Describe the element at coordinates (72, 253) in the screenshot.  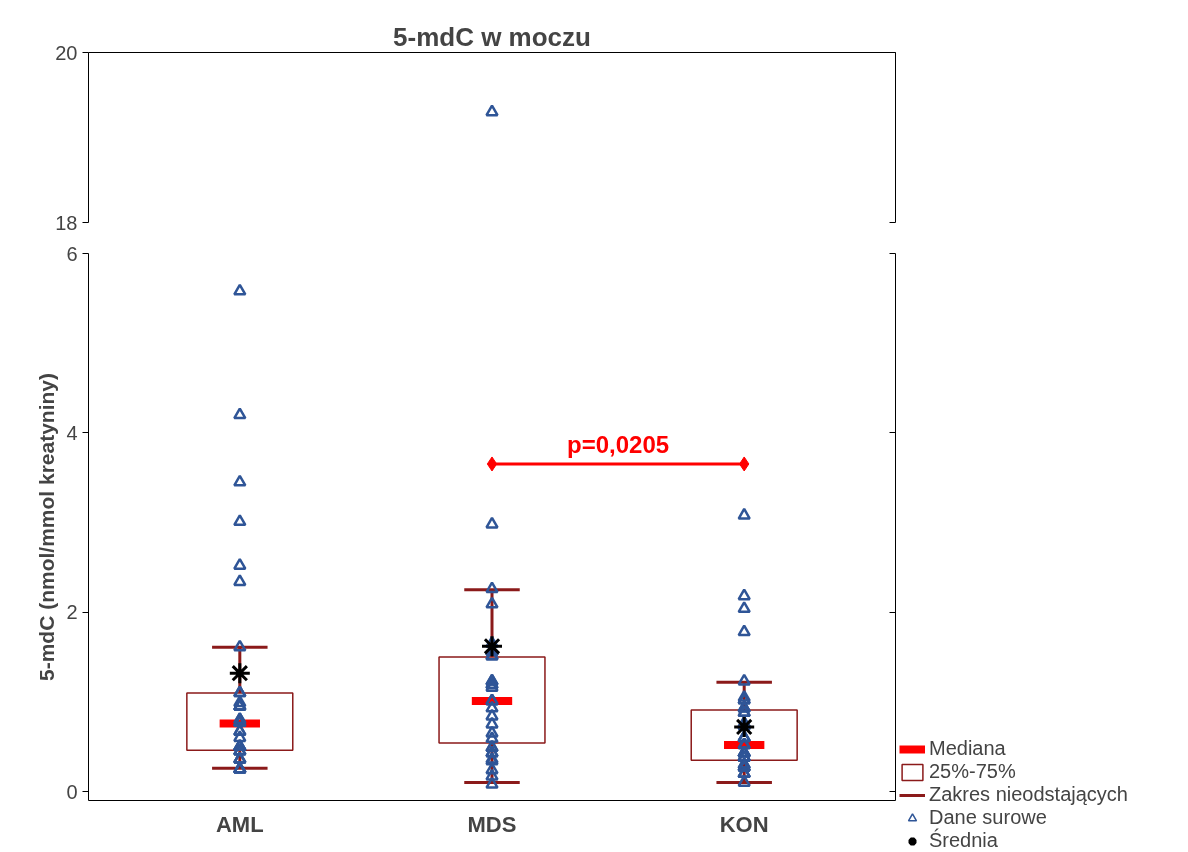
I see `y-tick-label: 6` at that location.